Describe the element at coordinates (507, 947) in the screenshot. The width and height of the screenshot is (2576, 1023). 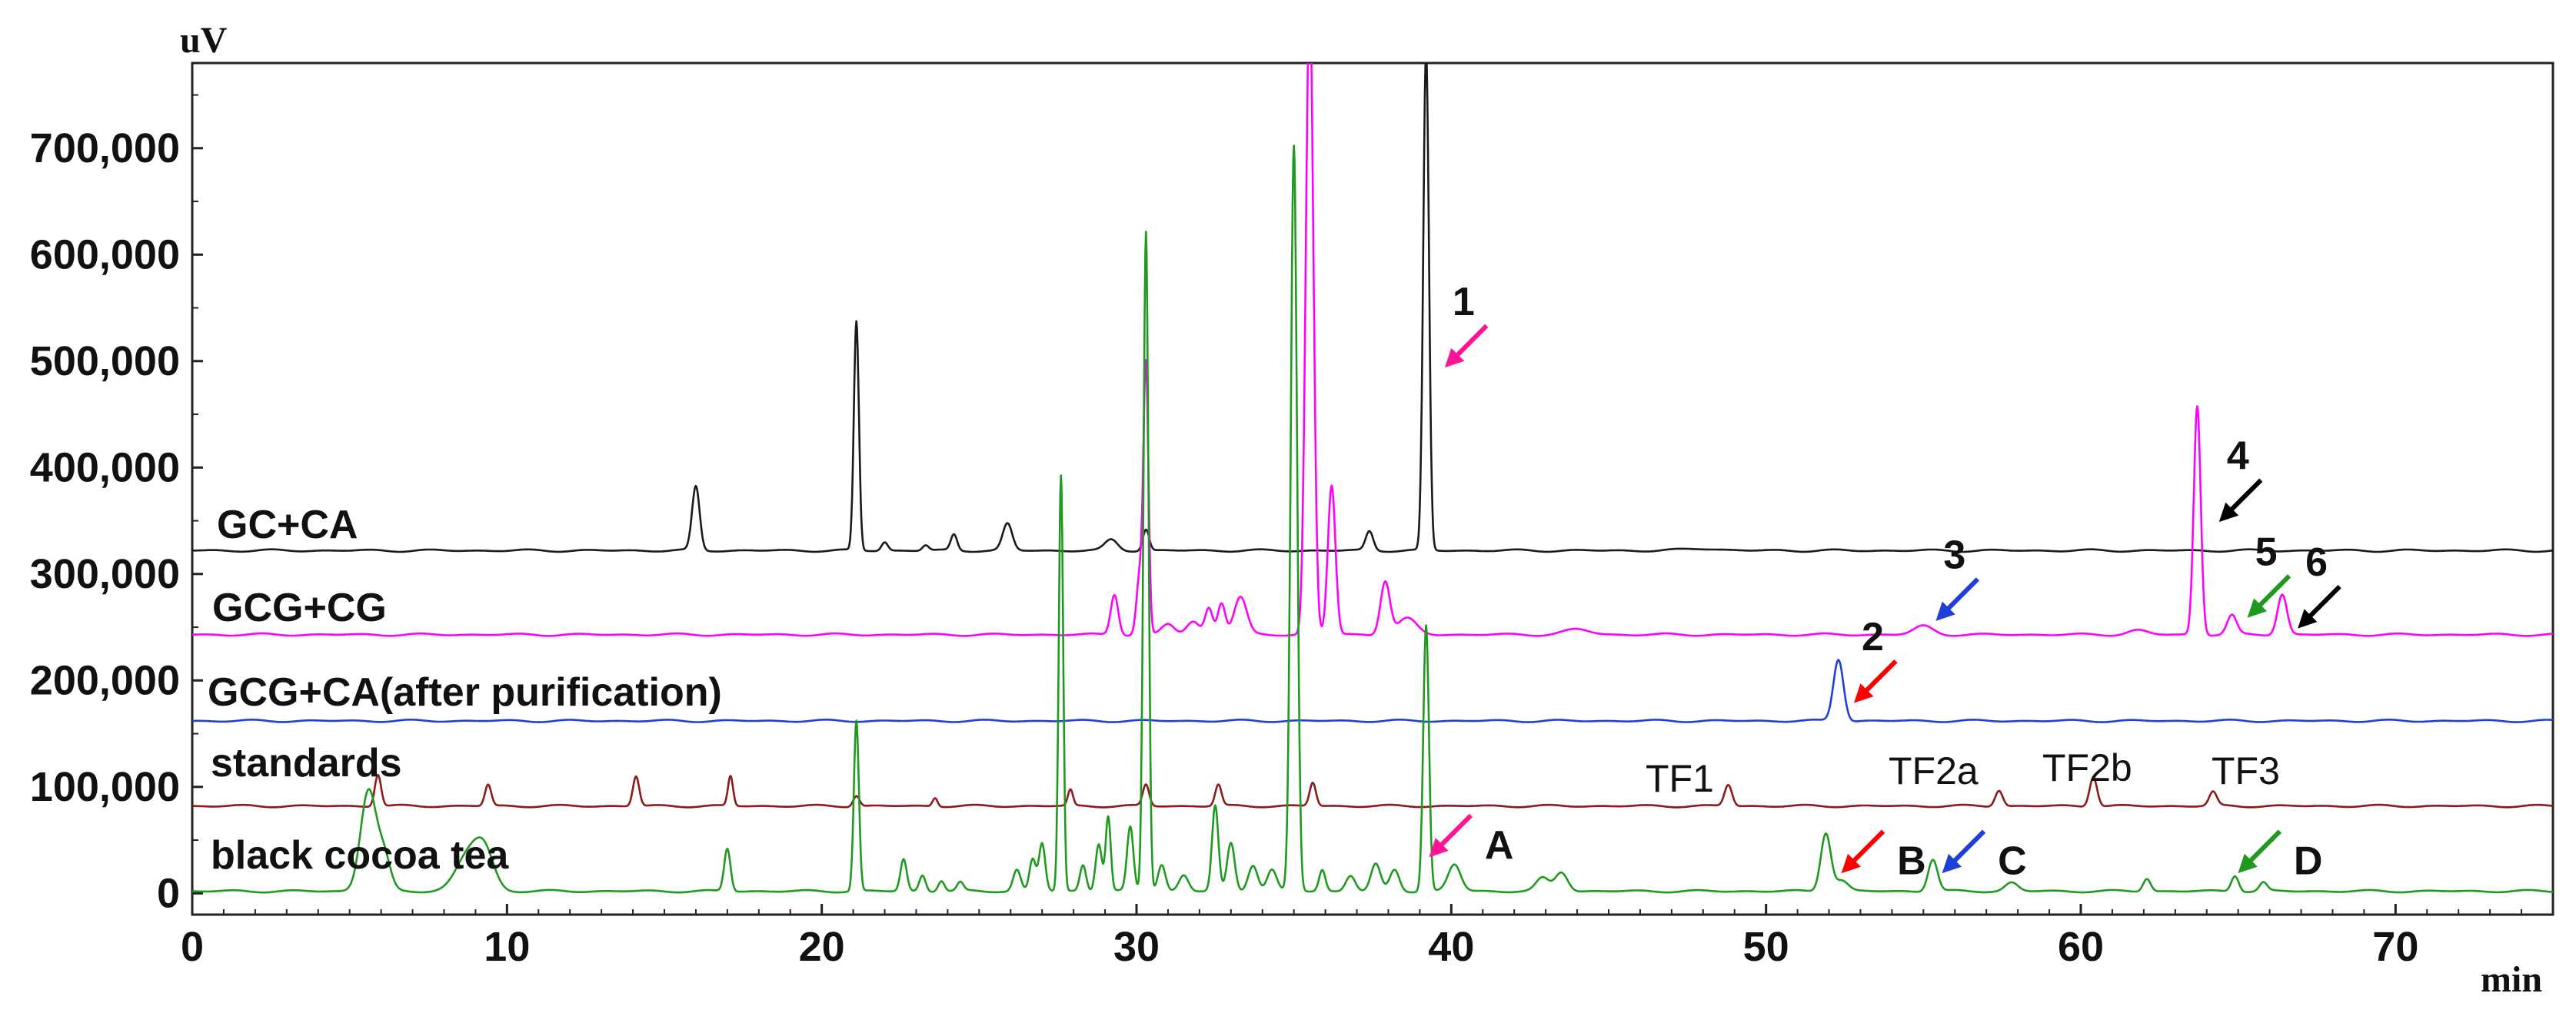
I see `x-tick-label: 10` at that location.